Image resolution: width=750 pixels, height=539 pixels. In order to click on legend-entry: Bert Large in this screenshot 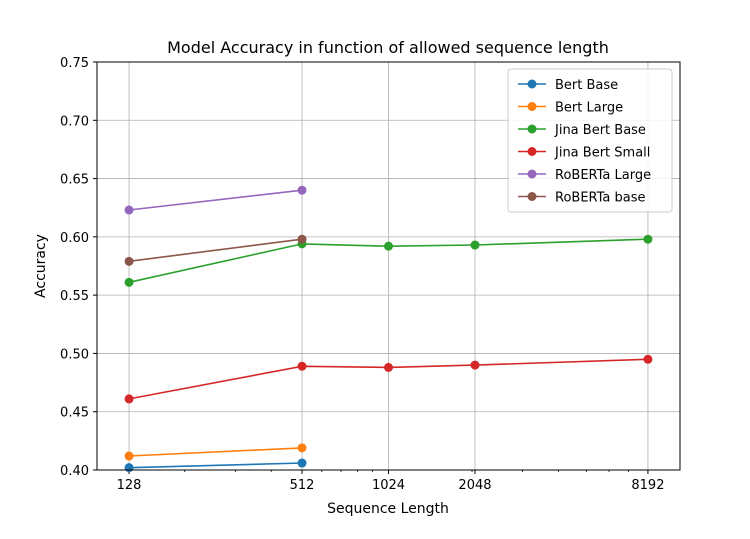, I will do `click(570, 108)`.